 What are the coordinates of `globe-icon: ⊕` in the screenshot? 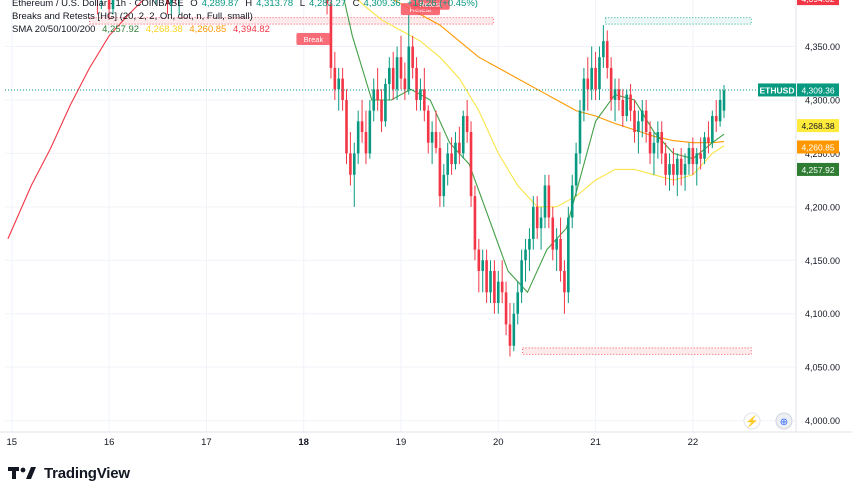 It's located at (784, 422).